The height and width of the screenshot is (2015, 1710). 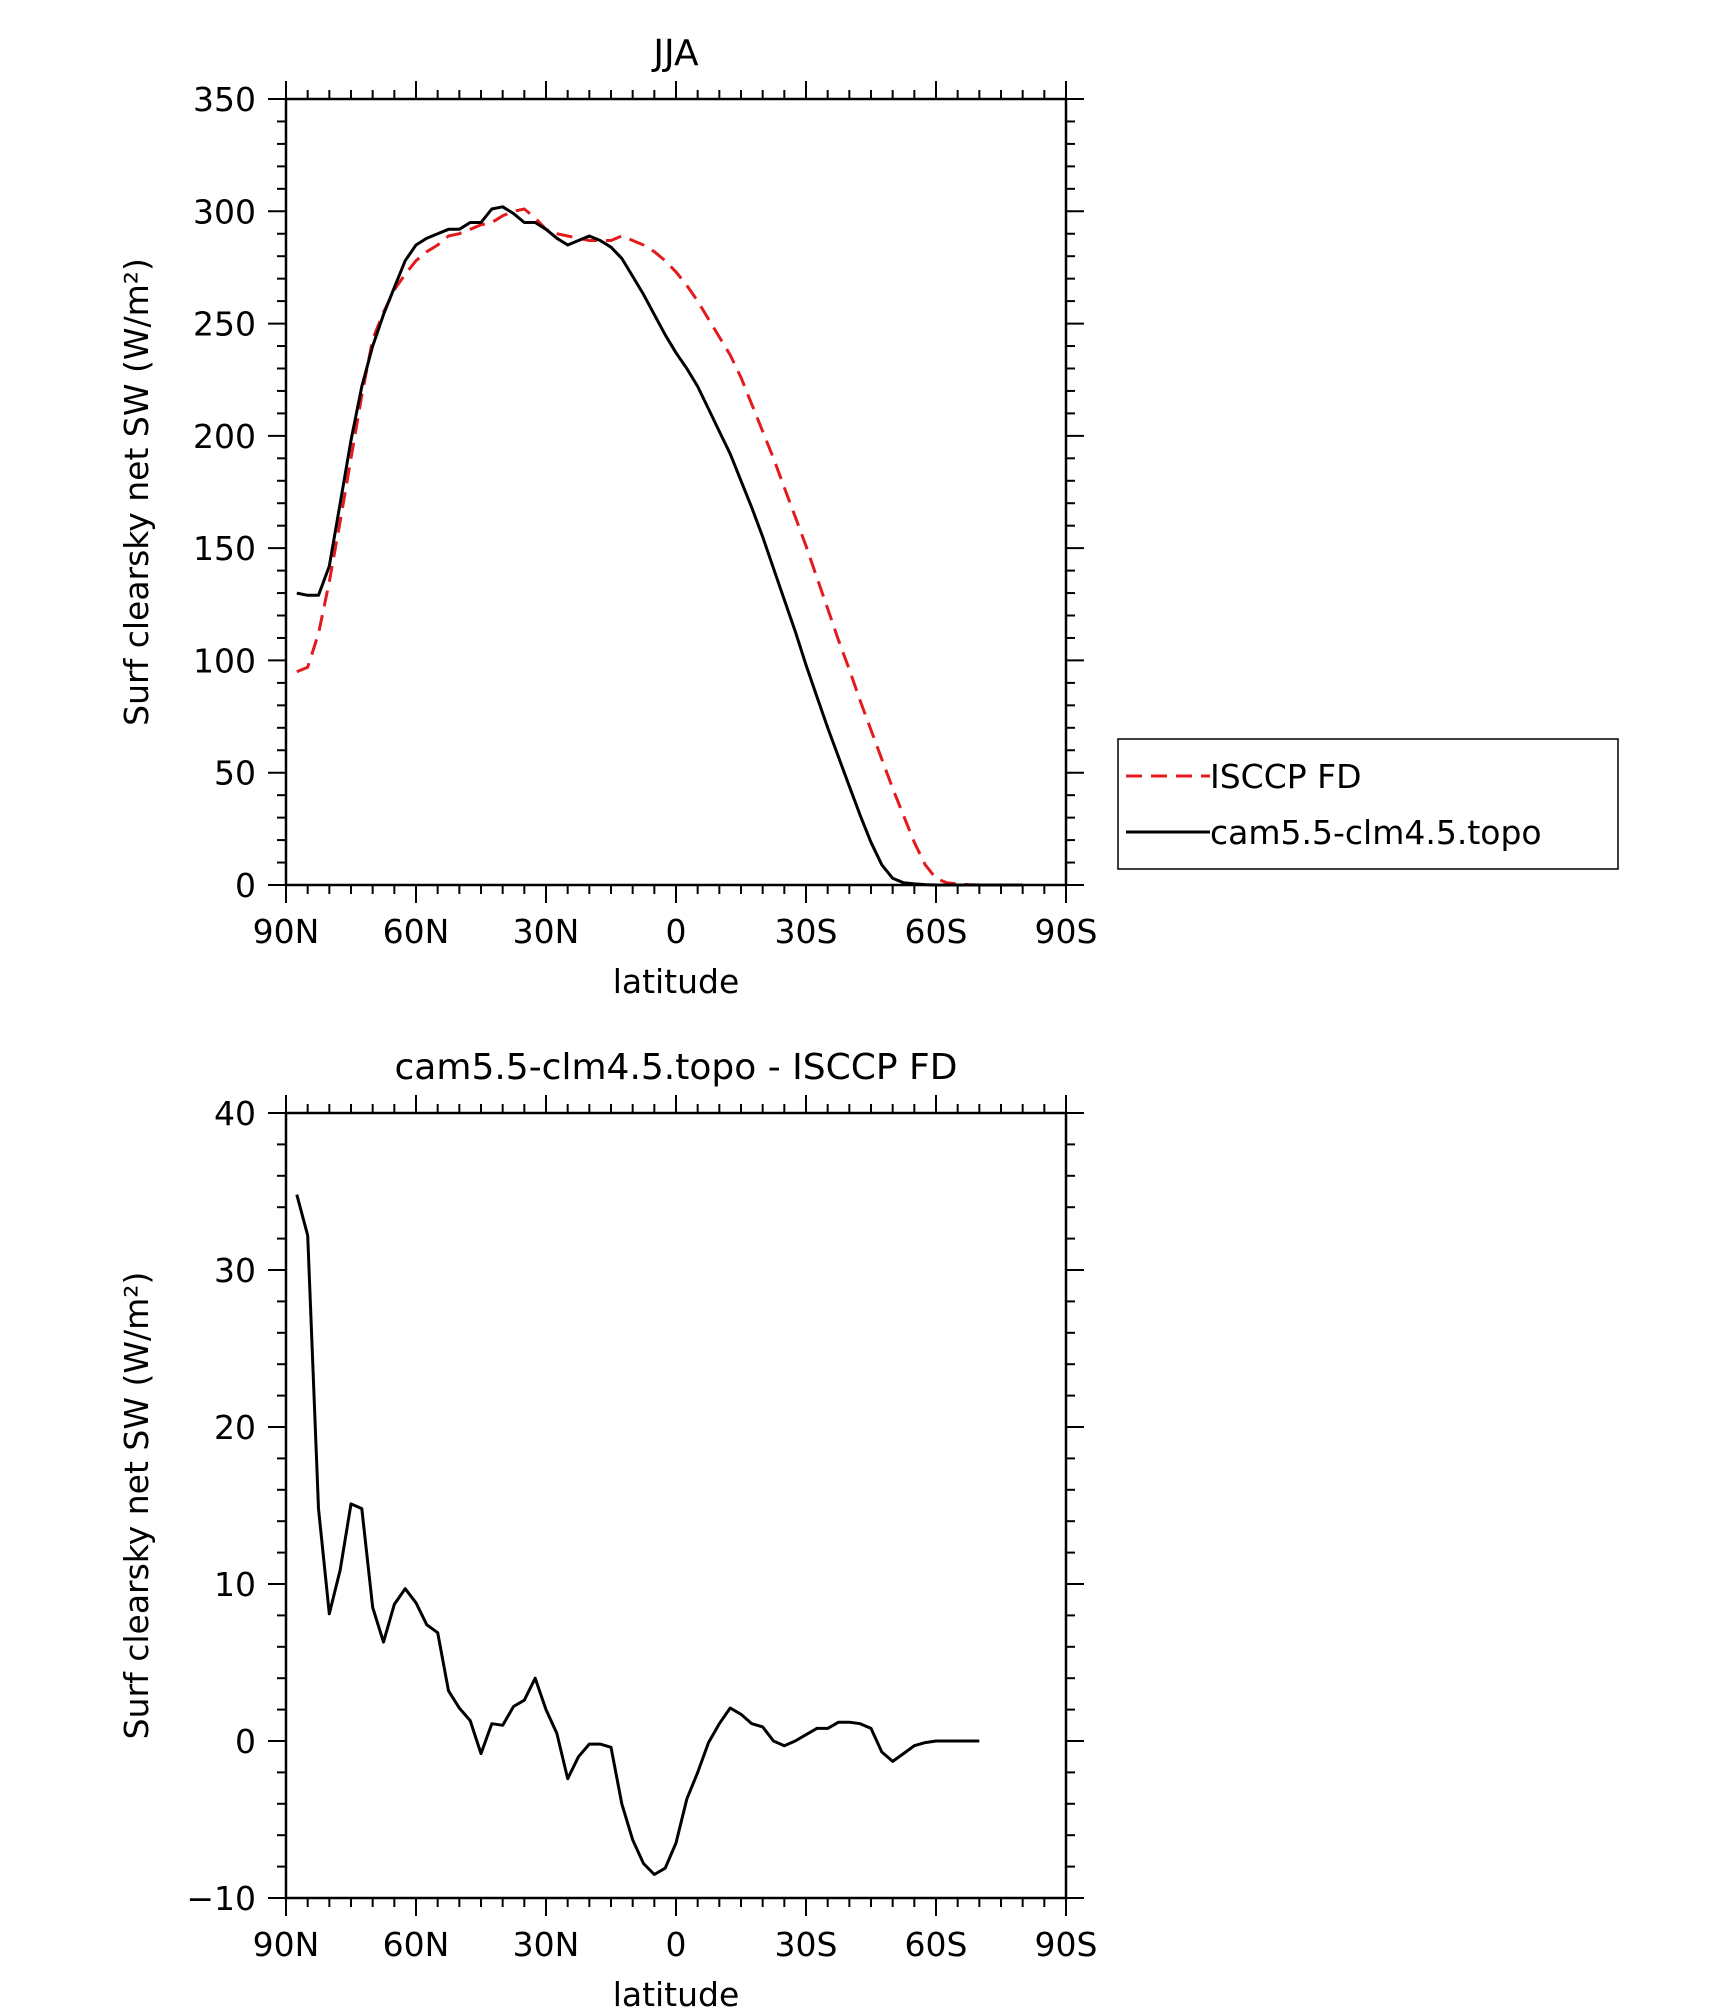 I want to click on legend-box, so click(x=1368, y=804).